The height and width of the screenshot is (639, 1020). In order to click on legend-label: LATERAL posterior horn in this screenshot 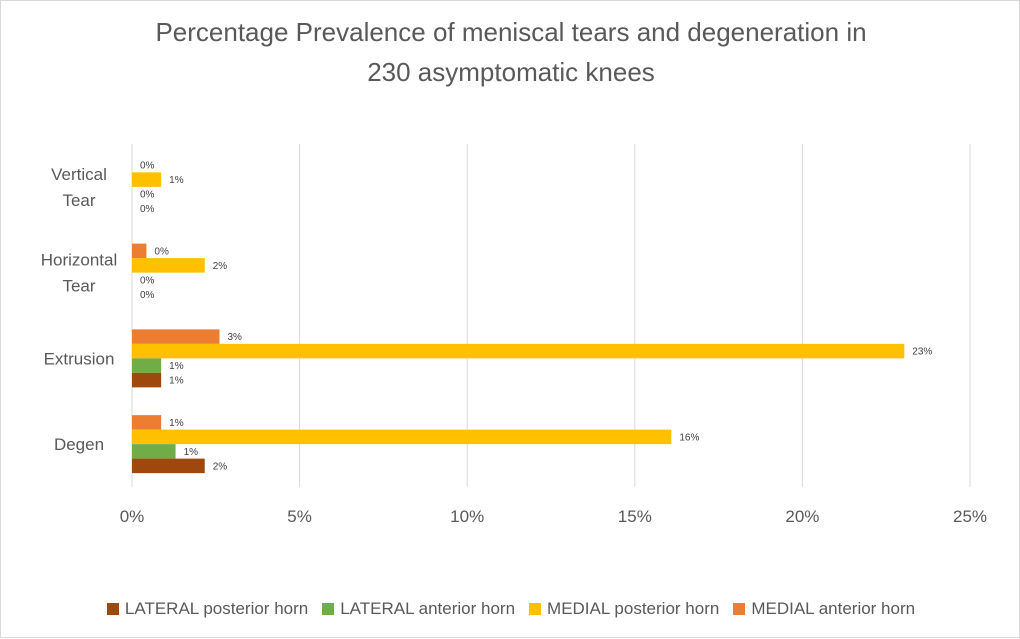, I will do `click(216, 608)`.